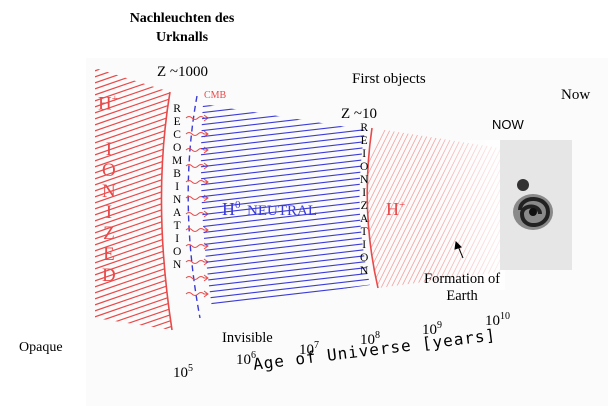 This screenshot has height=406, width=608. What do you see at coordinates (108, 104) in the screenshot?
I see `ionized-h-plus: H+` at bounding box center [108, 104].